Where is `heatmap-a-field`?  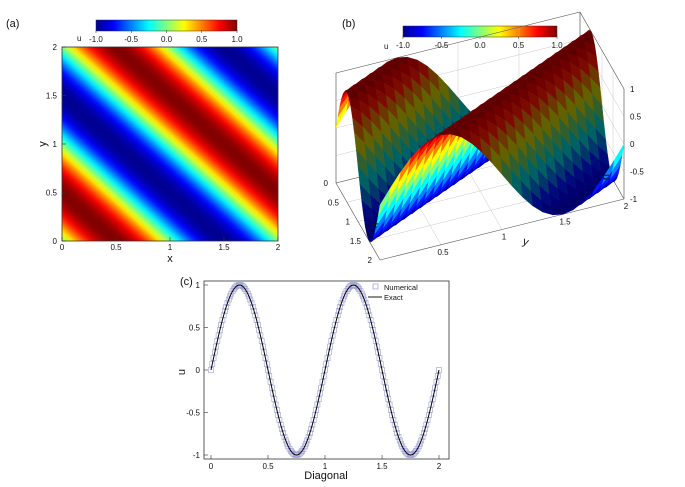 heatmap-a-field is located at coordinates (170, 144).